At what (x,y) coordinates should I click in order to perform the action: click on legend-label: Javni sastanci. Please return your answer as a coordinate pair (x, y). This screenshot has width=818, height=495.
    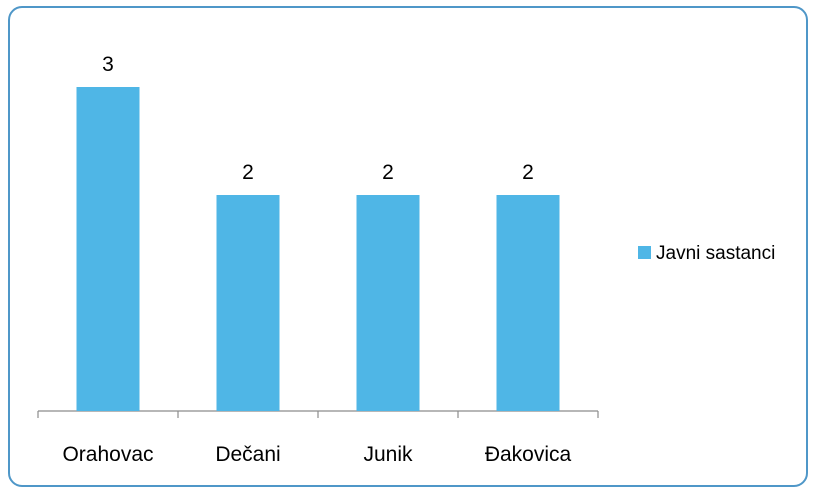
    Looking at the image, I should click on (715, 253).